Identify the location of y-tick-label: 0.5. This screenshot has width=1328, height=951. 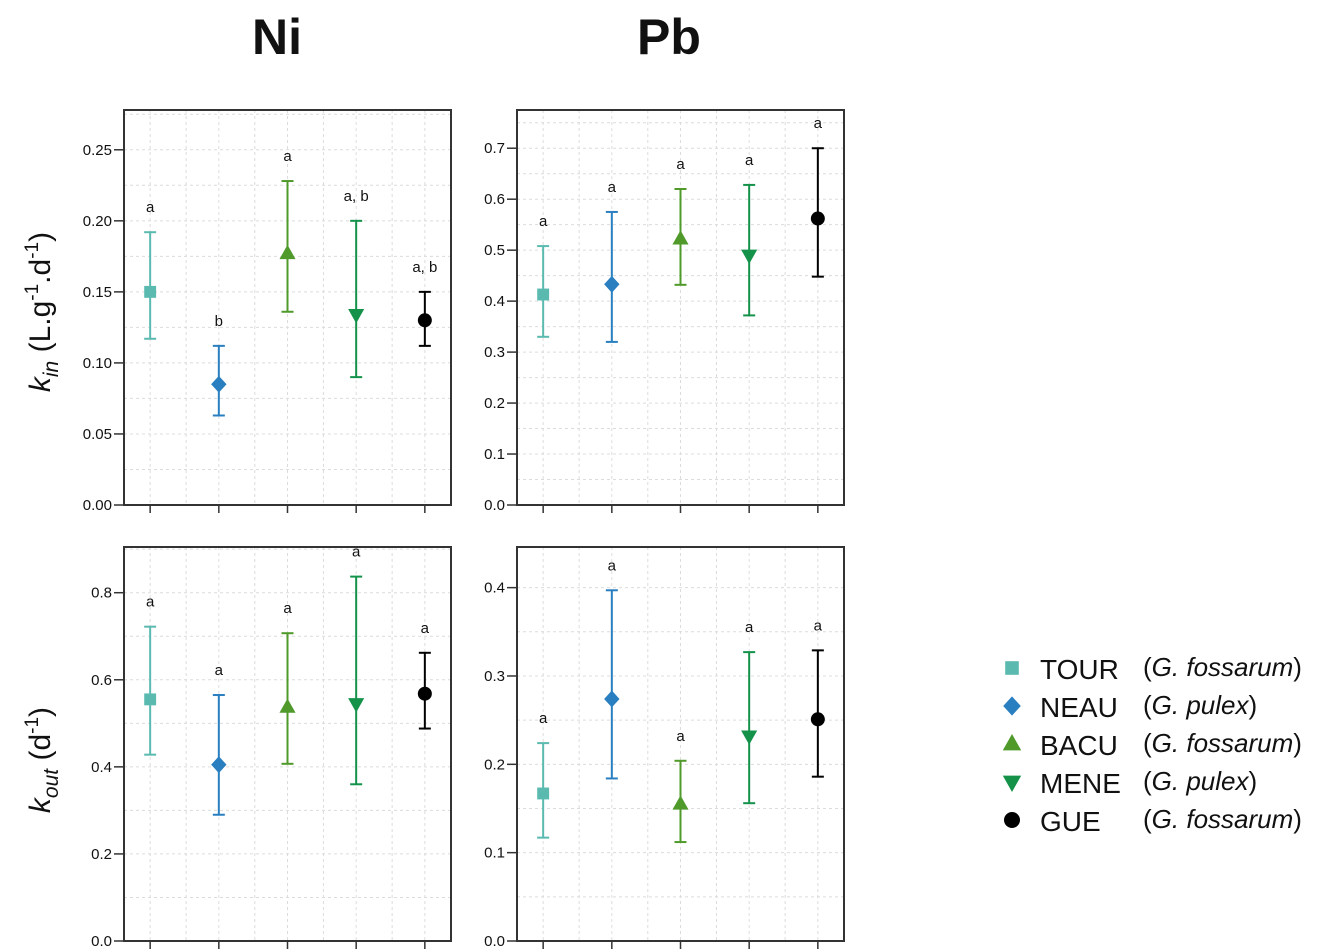
(494, 250).